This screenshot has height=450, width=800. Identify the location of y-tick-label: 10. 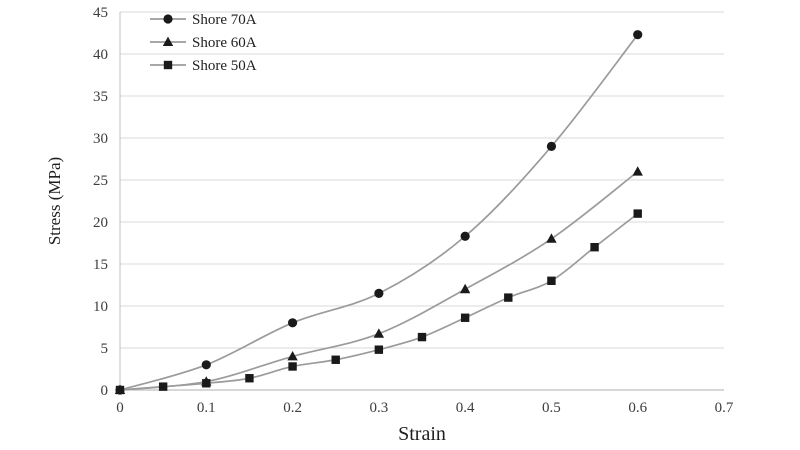
(100, 307).